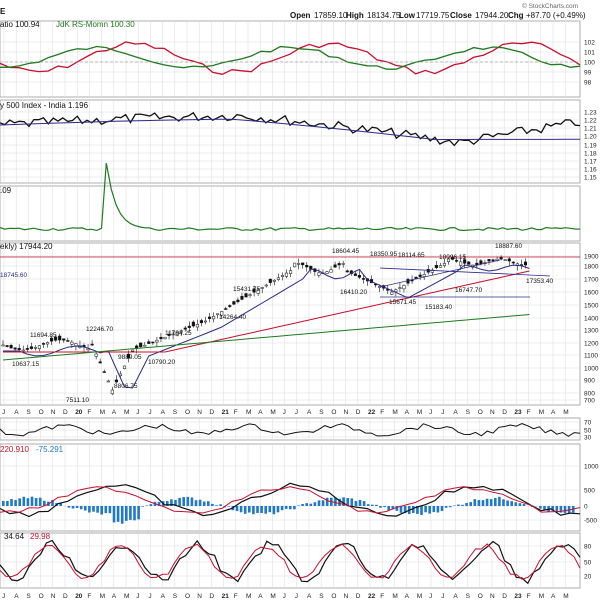 This screenshot has height=600, width=600. I want to click on x-axis-label-bottom: O, so click(480, 596).